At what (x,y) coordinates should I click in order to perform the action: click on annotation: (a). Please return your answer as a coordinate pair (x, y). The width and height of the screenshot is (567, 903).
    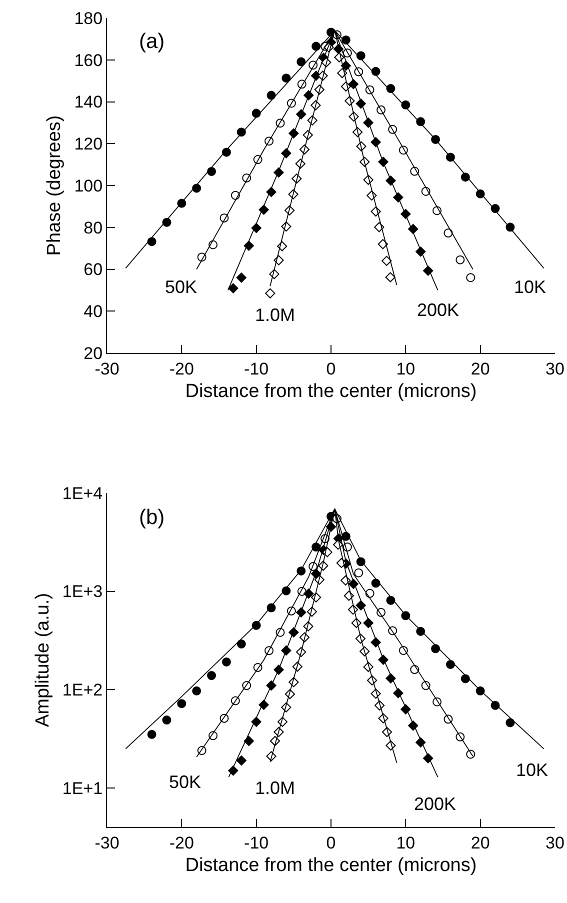
    Looking at the image, I should click on (152, 41).